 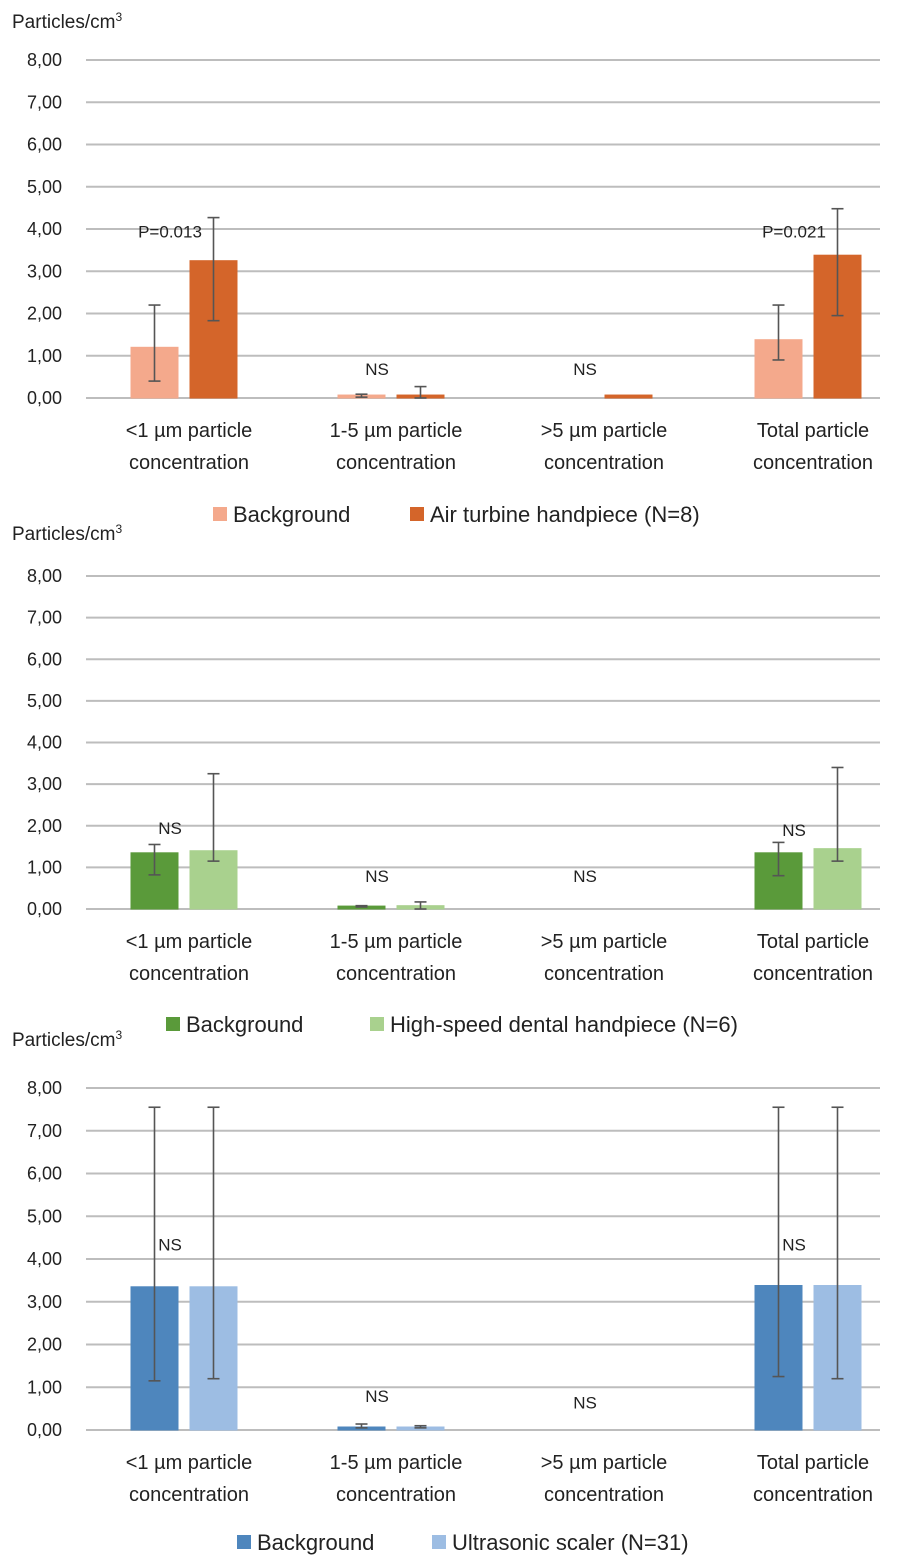 I want to click on bar-background, so click(x=778, y=369).